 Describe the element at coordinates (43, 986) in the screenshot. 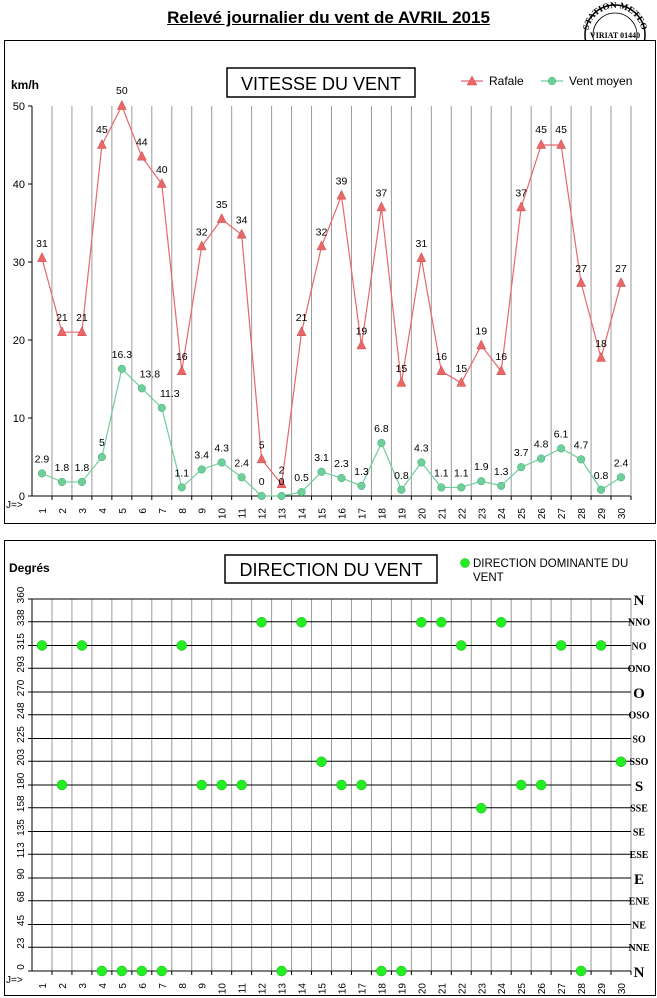

I see `x-tick-label: 1` at that location.